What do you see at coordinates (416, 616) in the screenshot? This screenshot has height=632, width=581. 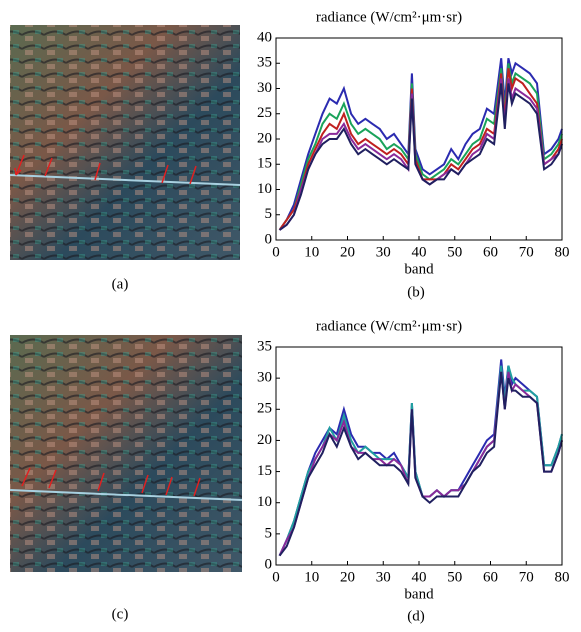 I see `caption: (d)` at bounding box center [416, 616].